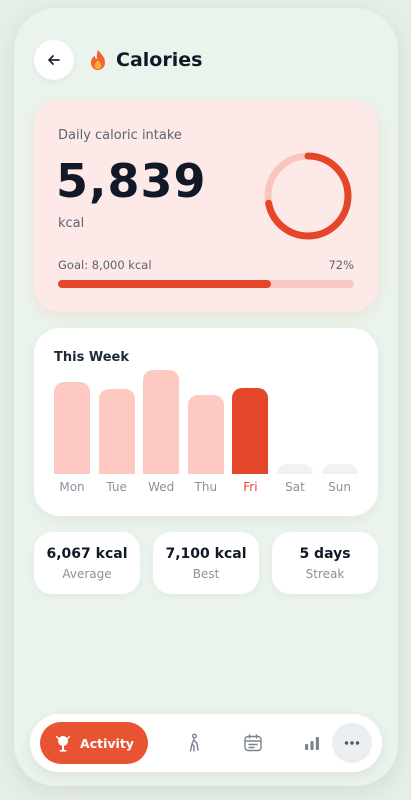 The height and width of the screenshot is (800, 411). Describe the element at coordinates (325, 574) in the screenshot. I see `stat-label: Streak` at that location.